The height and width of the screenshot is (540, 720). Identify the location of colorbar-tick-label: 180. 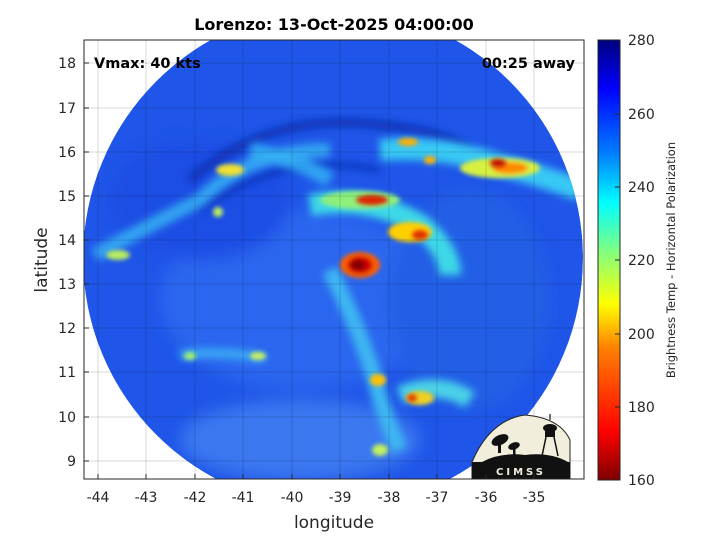
(641, 408).